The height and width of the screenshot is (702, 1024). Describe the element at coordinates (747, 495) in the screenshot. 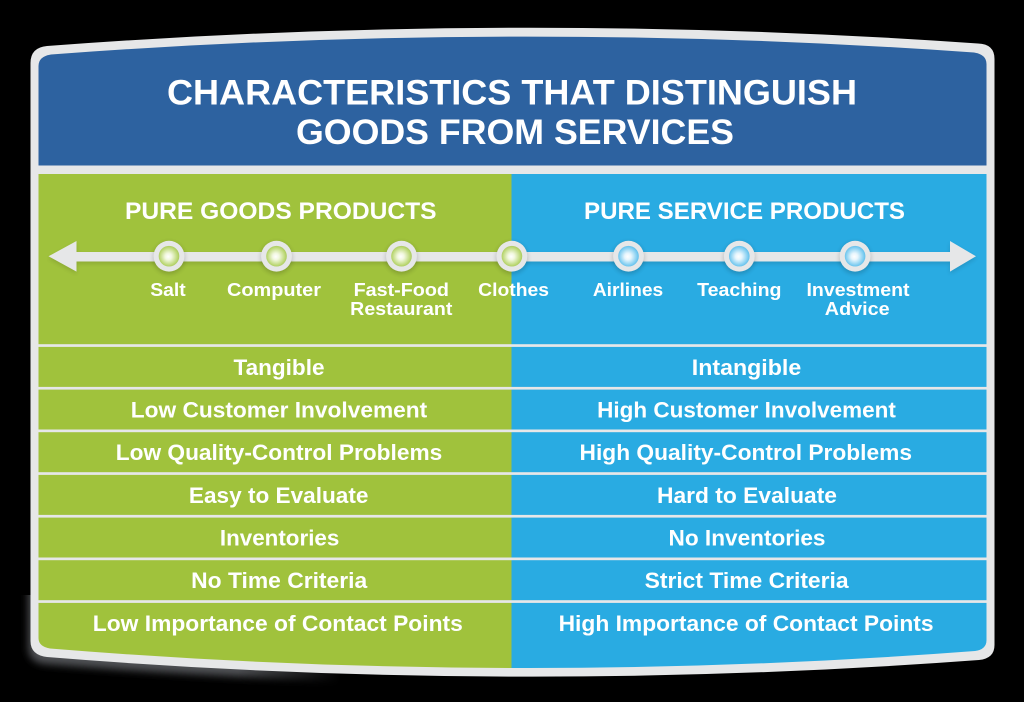

I see `svg-text: Hard to Evaluate` at that location.